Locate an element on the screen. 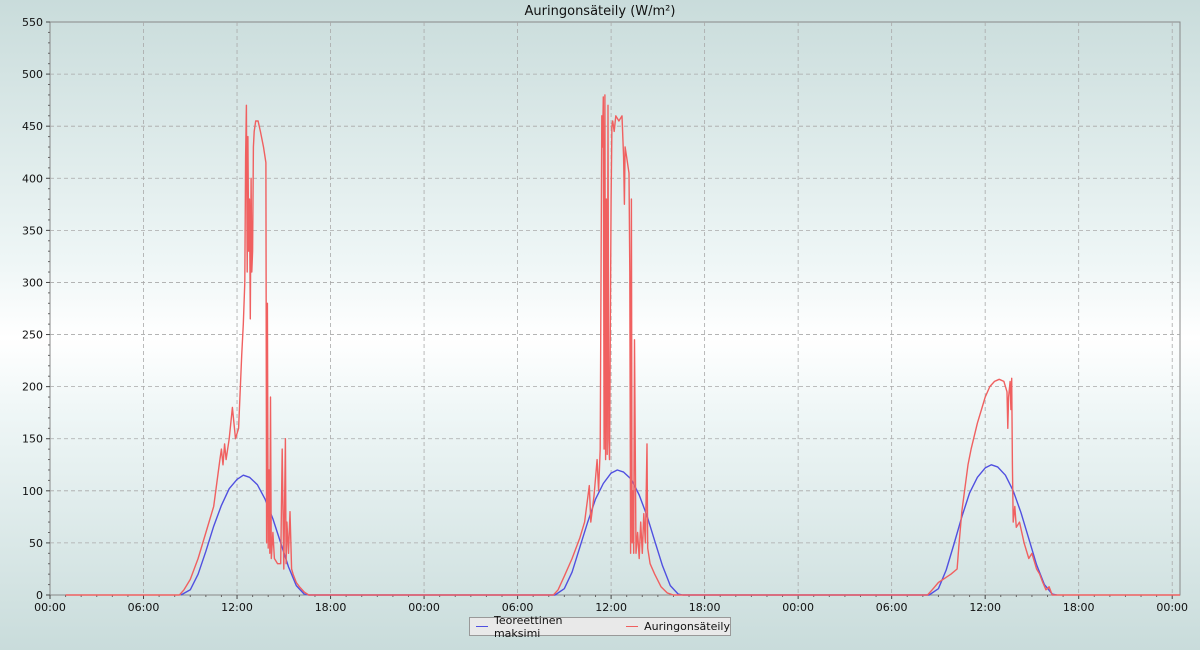 The width and height of the screenshot is (1200, 650). legend-label-theoretical: Teoreettinen maksimi is located at coordinates (528, 626).